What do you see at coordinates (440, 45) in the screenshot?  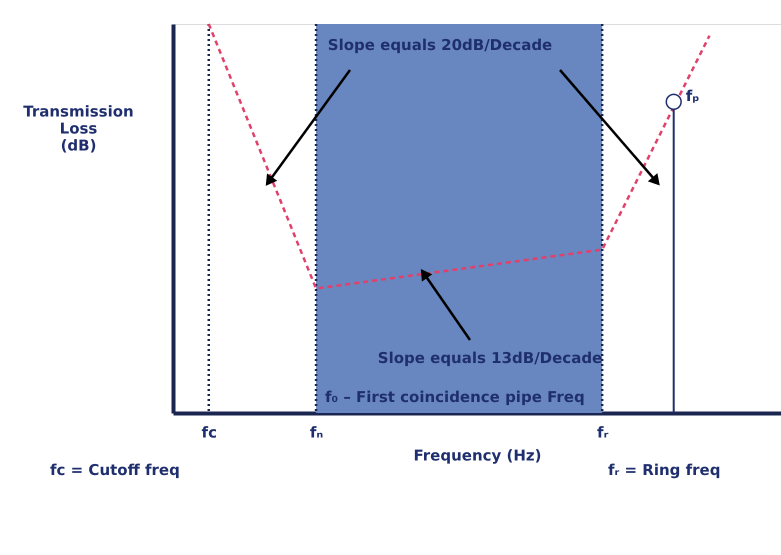 I see `annotation: Slope equals 20dB/Decade` at bounding box center [440, 45].